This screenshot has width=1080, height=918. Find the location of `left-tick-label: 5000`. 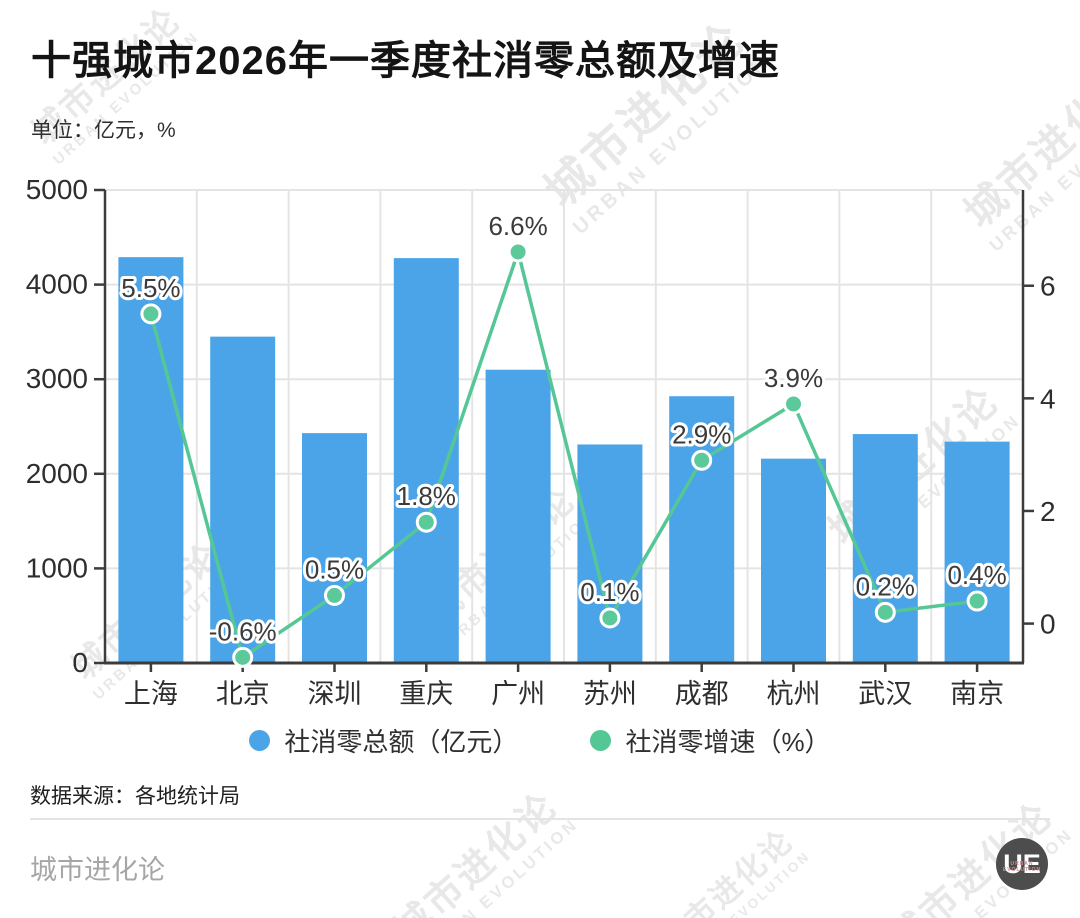

left-tick-label: 5000 is located at coordinates (57, 189).